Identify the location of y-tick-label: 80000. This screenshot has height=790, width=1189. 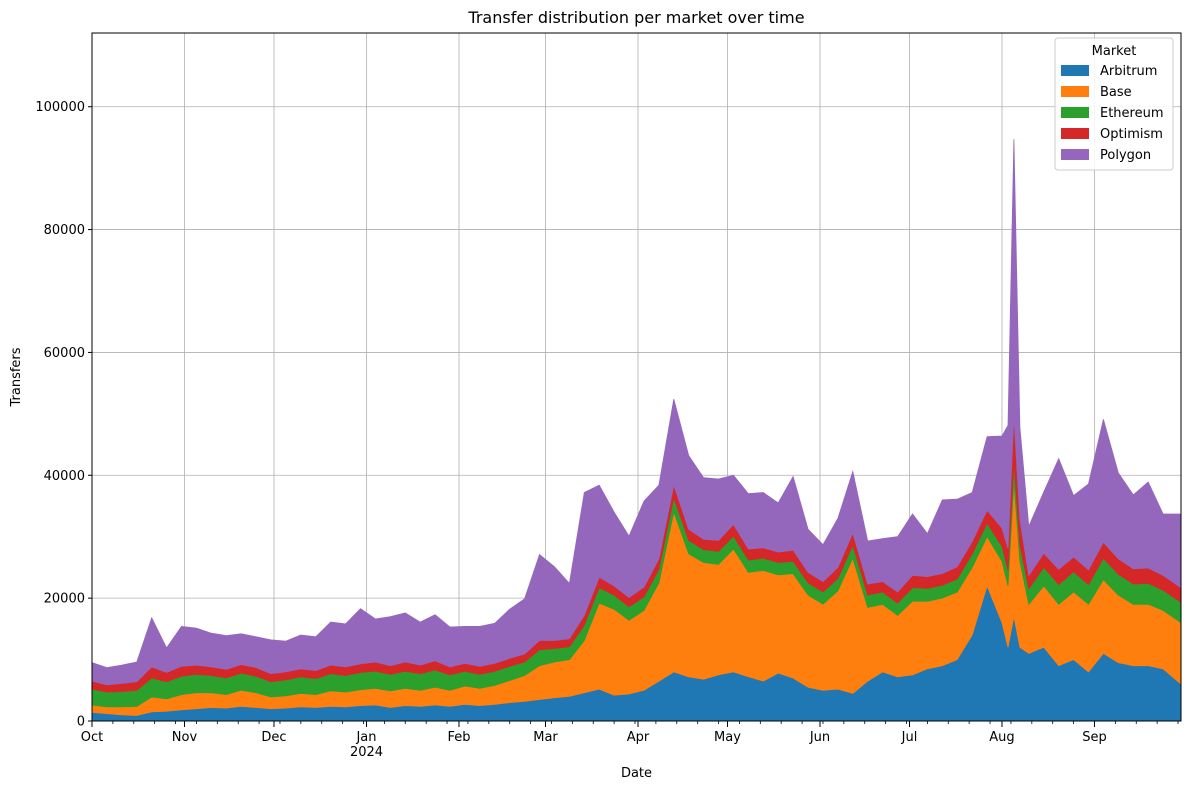
(64, 230).